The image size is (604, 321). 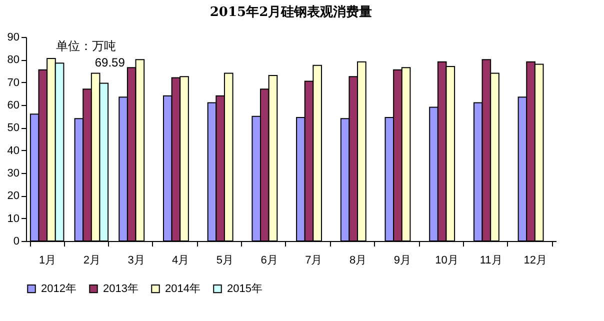 What do you see at coordinates (13, 218) in the screenshot?
I see `y-tick-label: 10` at bounding box center [13, 218].